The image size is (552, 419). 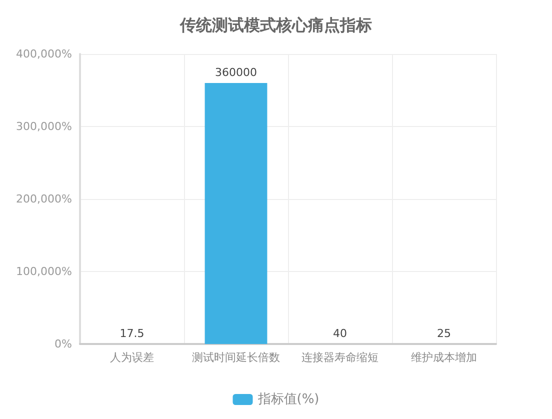 I want to click on data-label: 40, so click(x=340, y=333).